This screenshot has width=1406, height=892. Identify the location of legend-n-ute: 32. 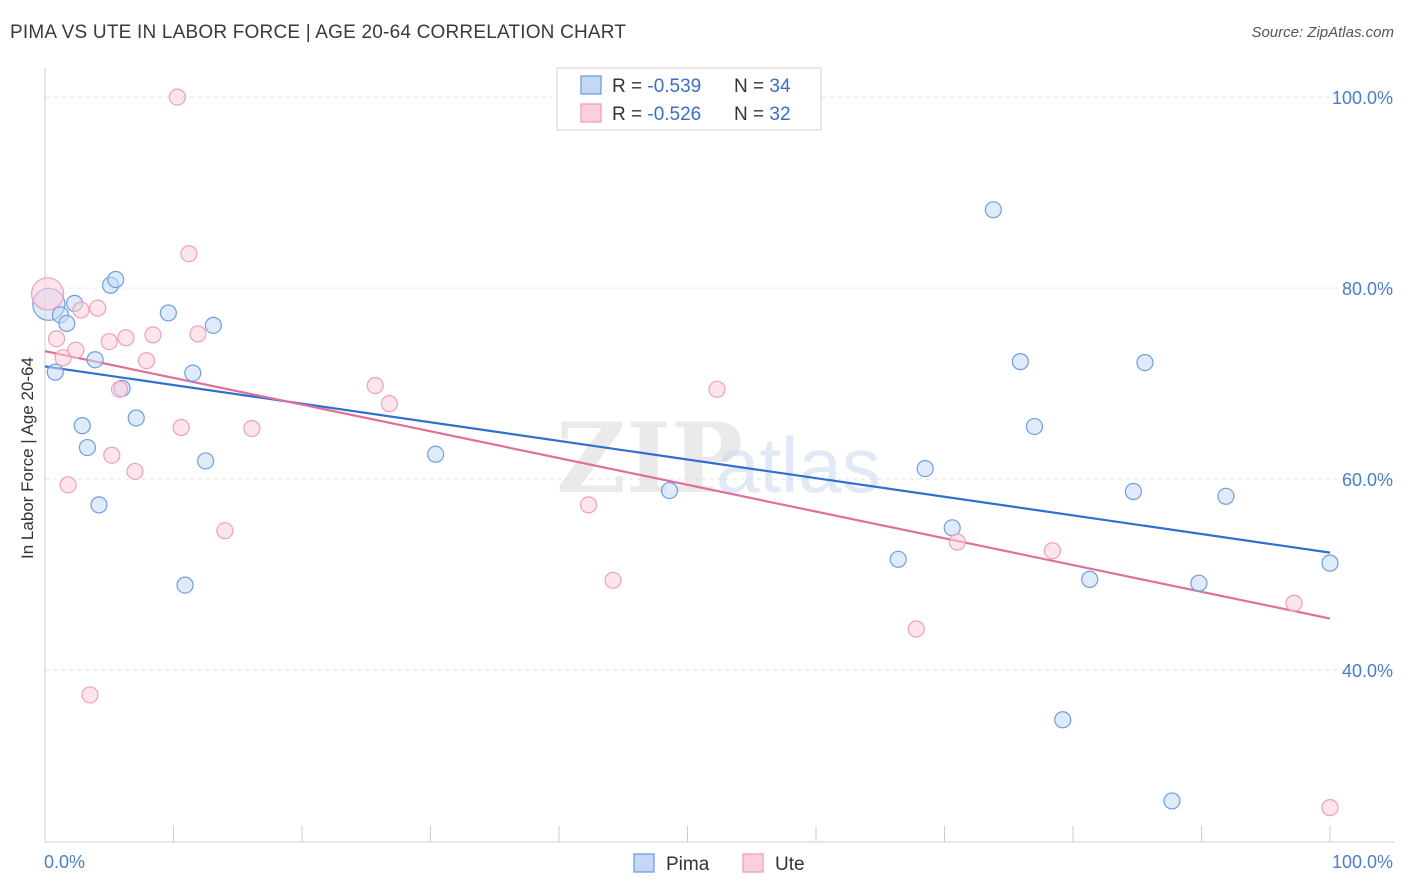
(779, 114).